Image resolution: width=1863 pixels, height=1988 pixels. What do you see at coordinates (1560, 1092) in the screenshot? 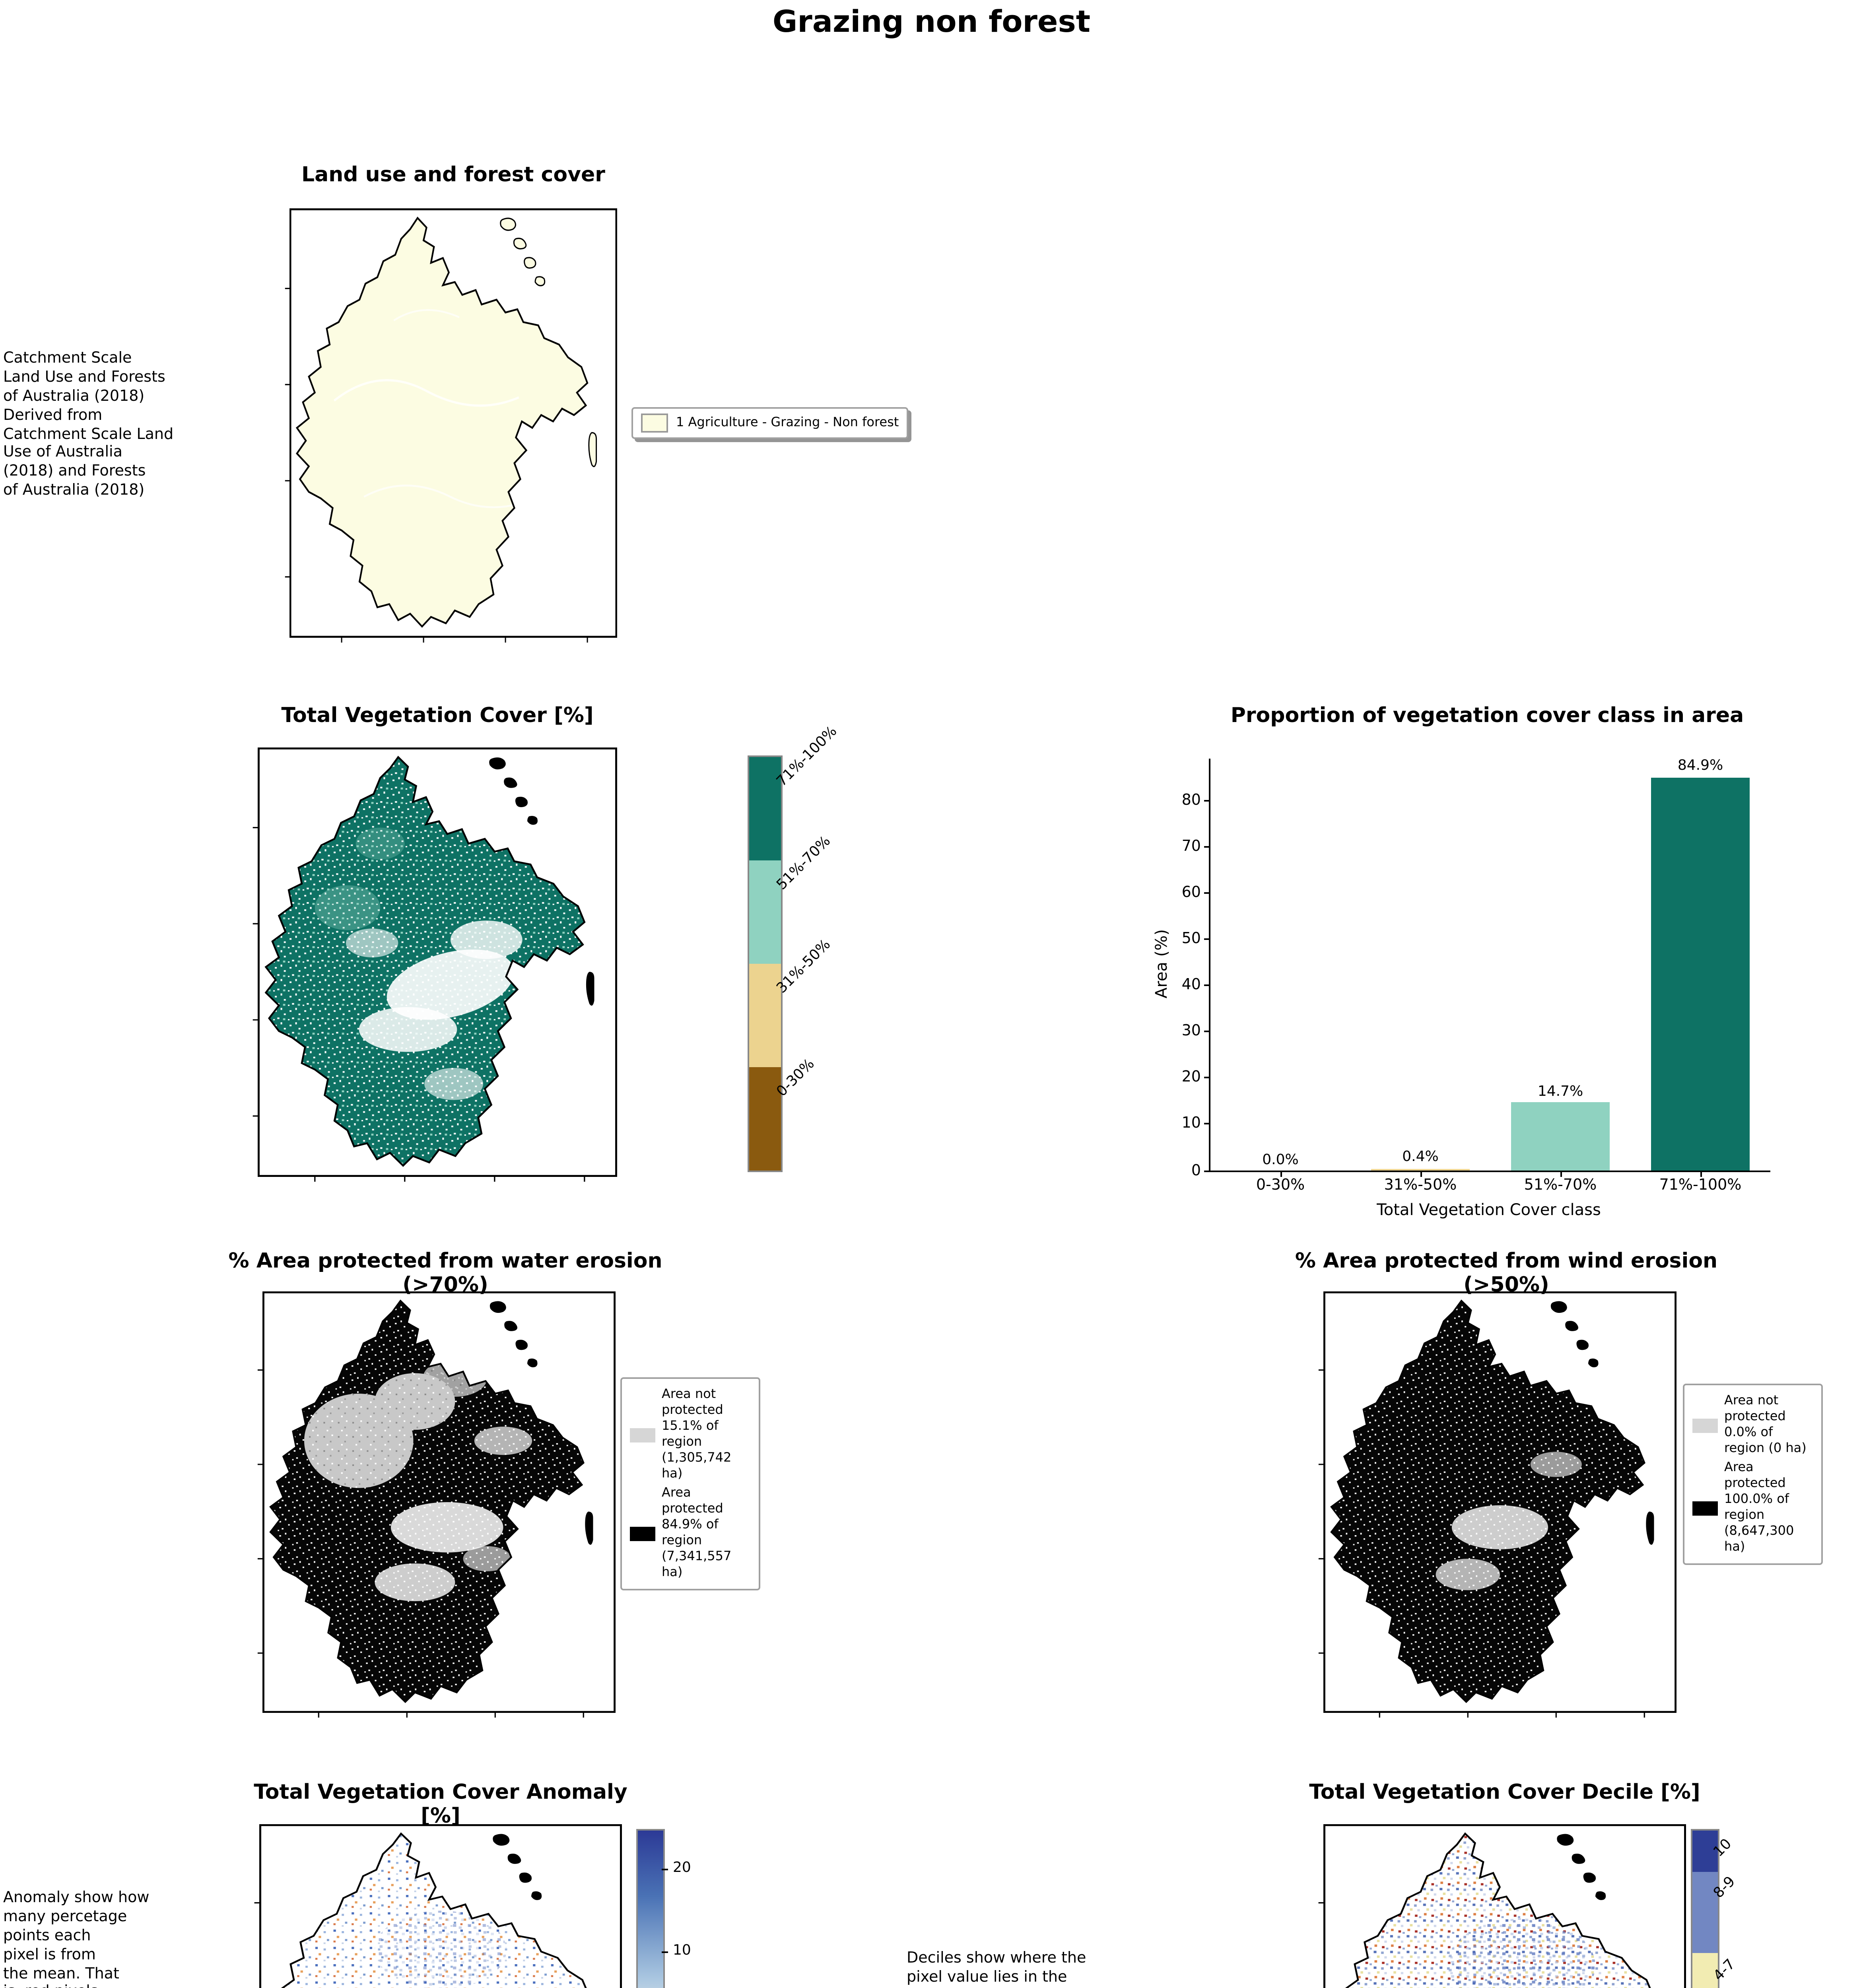
I see `bar-value-label: 14.7%` at bounding box center [1560, 1092].